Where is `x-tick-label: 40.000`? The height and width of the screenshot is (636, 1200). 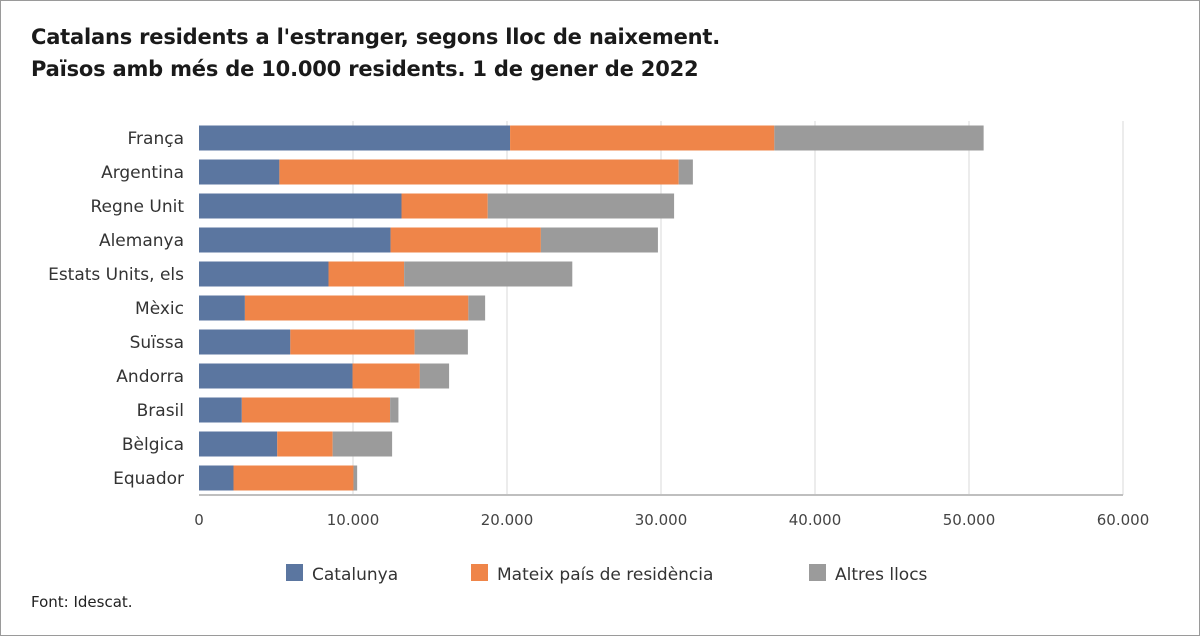 x-tick-label: 40.000 is located at coordinates (815, 520).